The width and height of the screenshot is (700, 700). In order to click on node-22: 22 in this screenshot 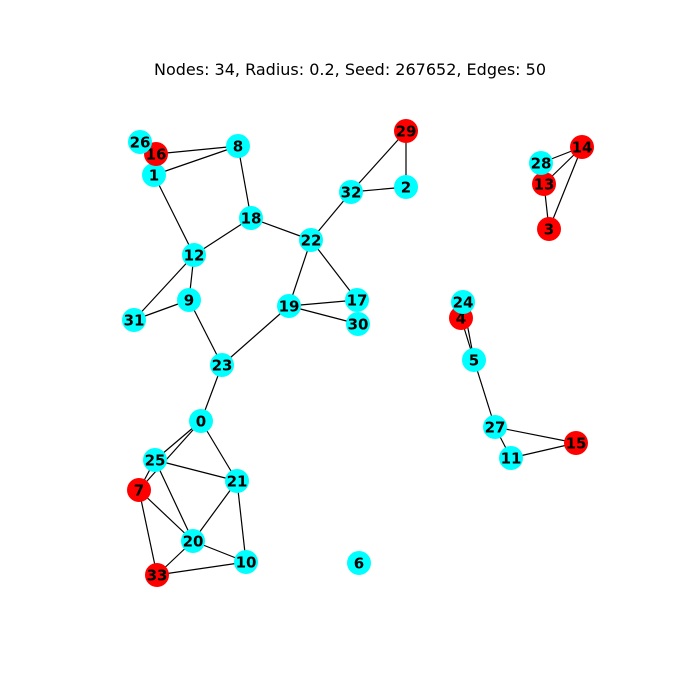, I will do `click(311, 240)`.